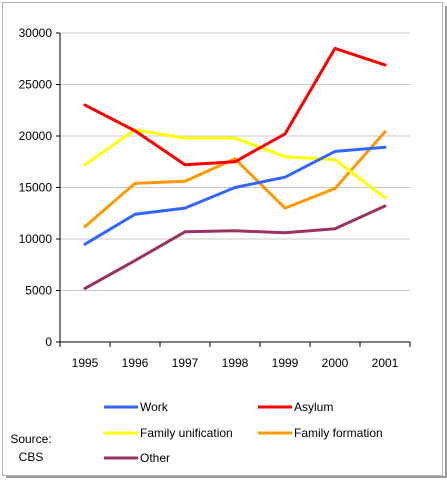 This screenshot has height=480, width=447. Describe the element at coordinates (31, 439) in the screenshot. I see `source-label: Source:` at that location.